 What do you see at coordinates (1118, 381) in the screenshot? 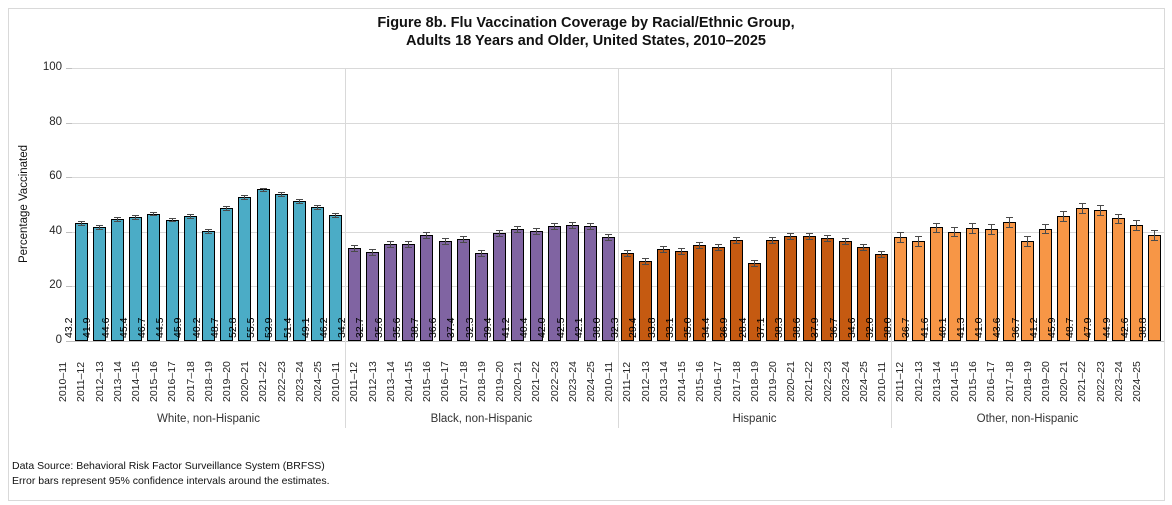
I see `x-tick-label: 2023–24` at bounding box center [1118, 381].